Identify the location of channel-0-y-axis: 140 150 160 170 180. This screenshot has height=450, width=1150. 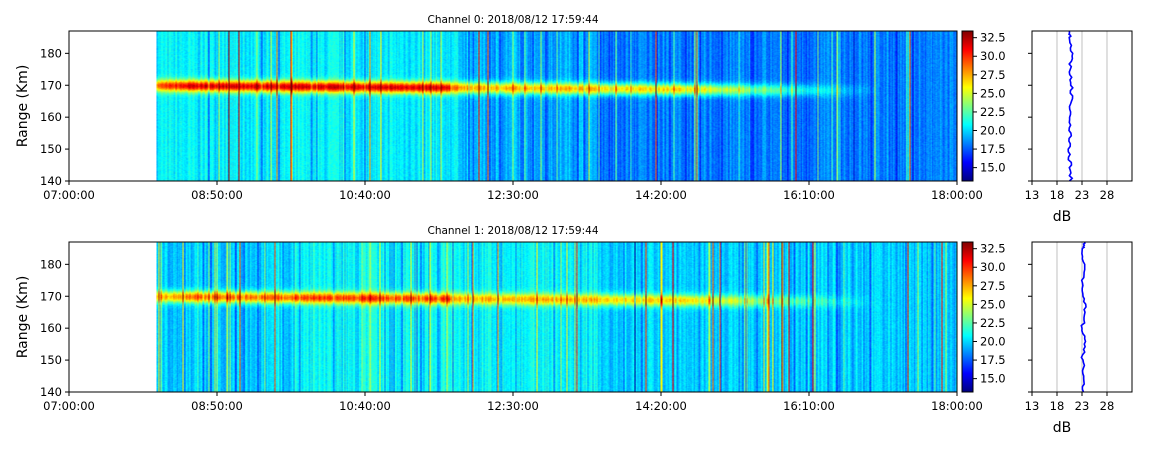
(54, 117).